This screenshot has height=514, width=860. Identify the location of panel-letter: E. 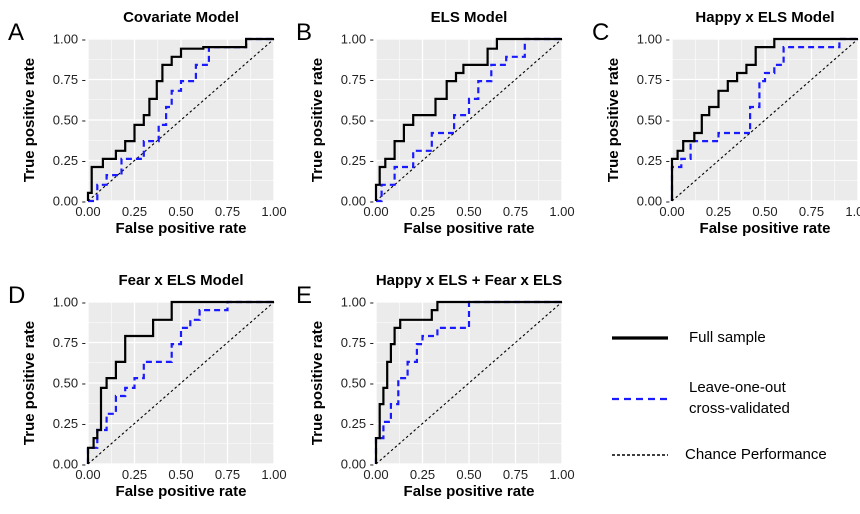
(304, 295).